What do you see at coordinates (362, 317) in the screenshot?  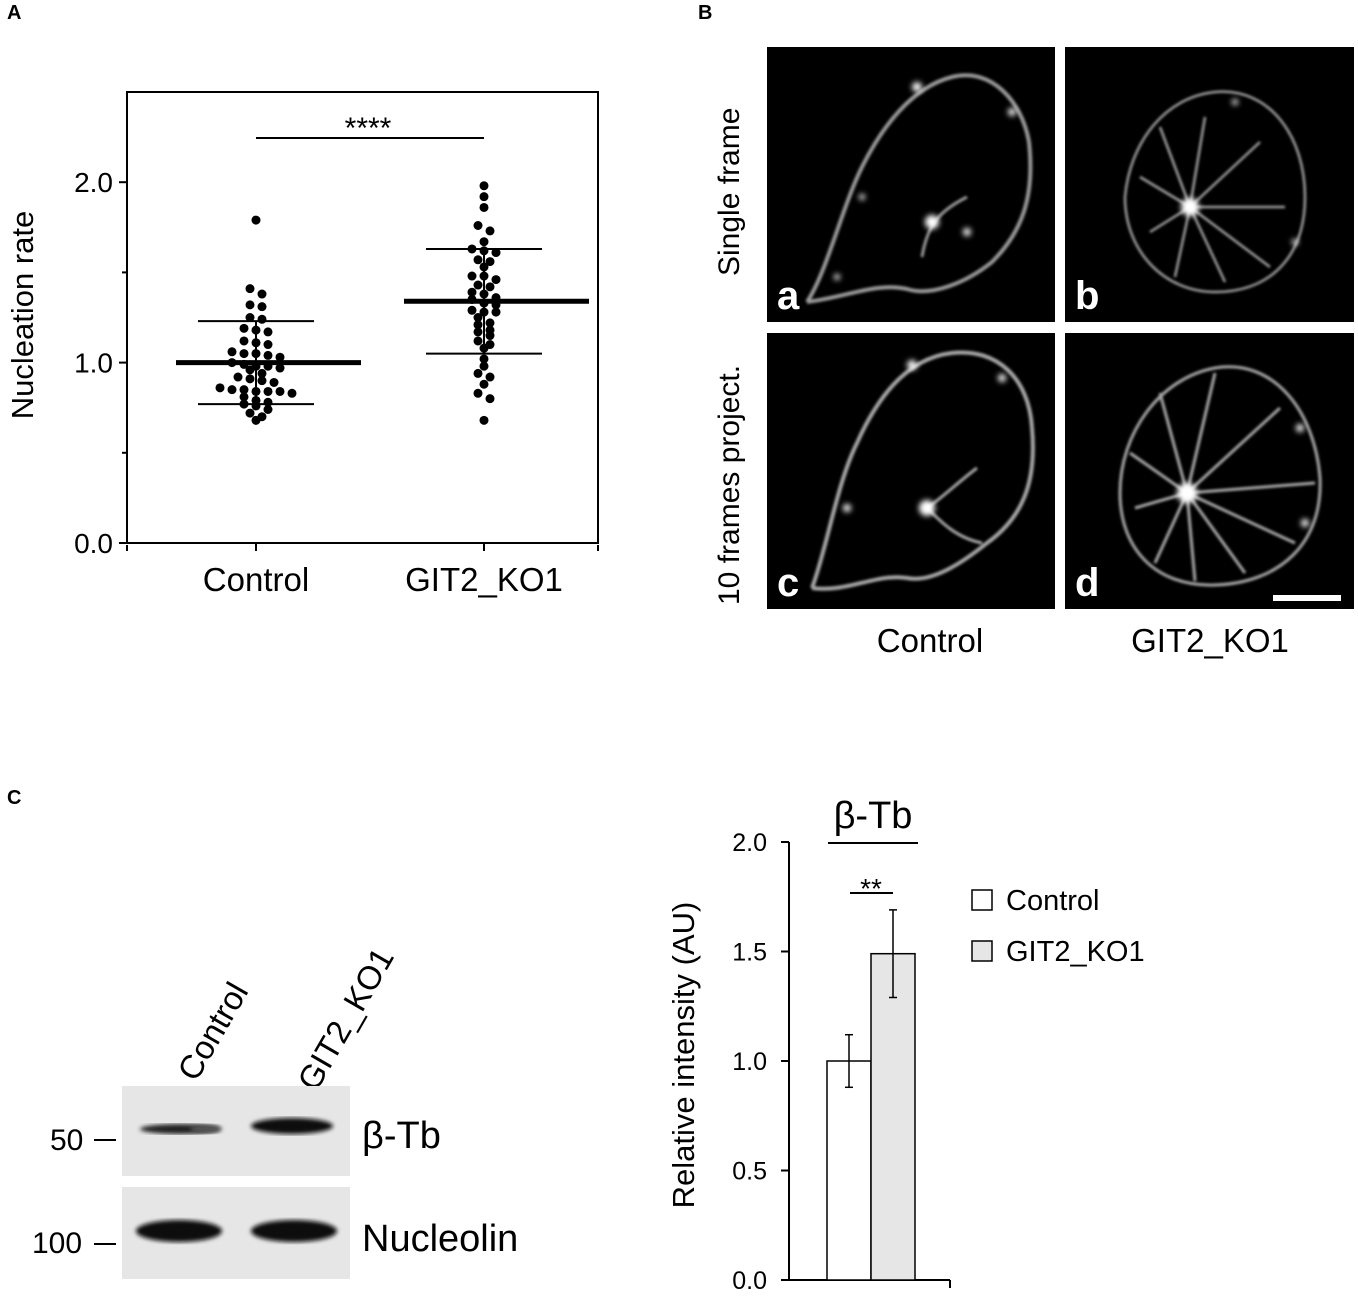 I see `chartA-frame` at bounding box center [362, 317].